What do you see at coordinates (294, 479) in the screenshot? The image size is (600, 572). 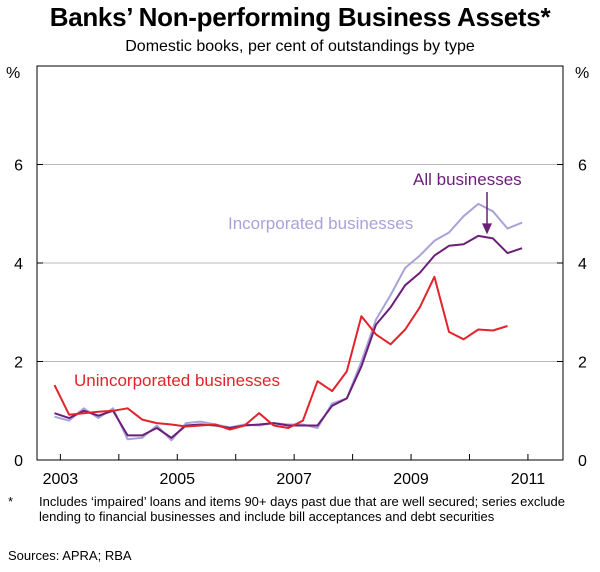 I see `x-tick-label: 2007` at bounding box center [294, 479].